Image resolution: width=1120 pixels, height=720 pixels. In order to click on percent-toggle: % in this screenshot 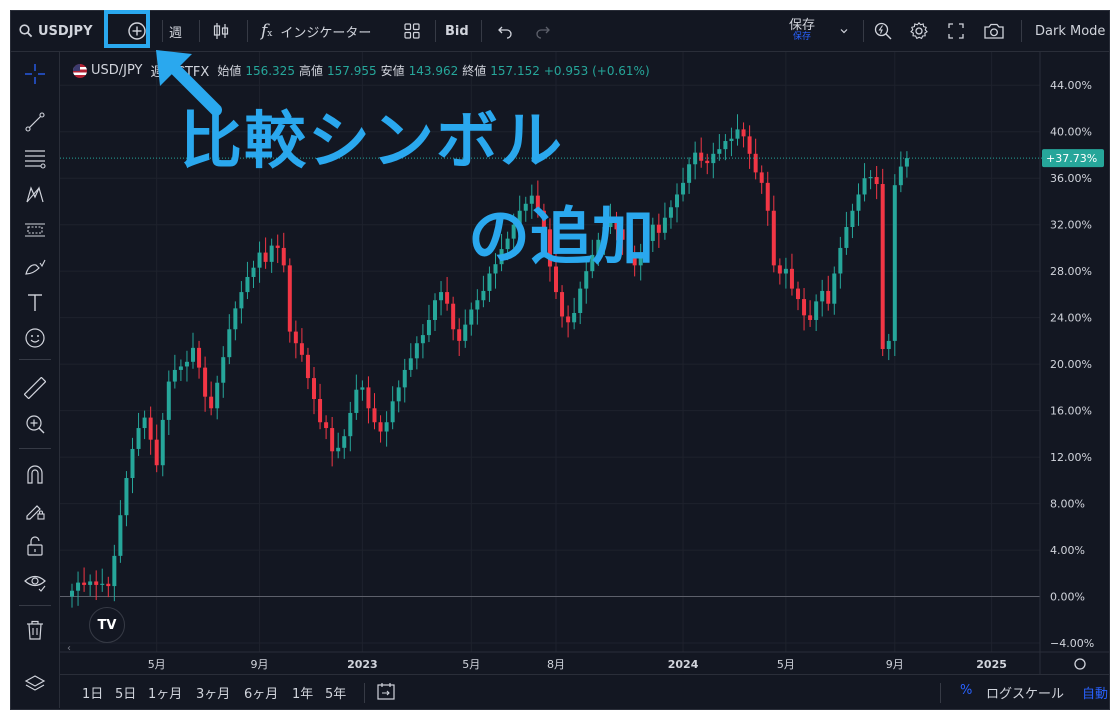, I will do `click(966, 690)`.